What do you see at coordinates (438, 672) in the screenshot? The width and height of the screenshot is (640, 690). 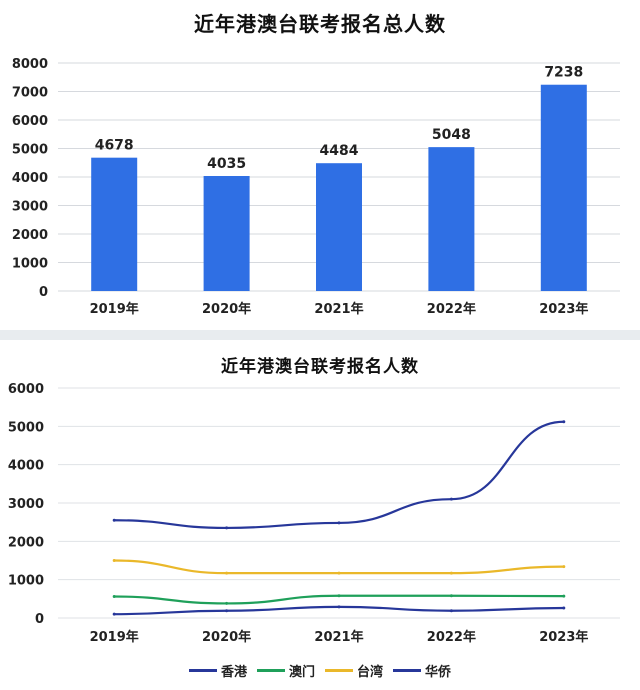 I see `legend-label-overseas: 华侨` at bounding box center [438, 672].